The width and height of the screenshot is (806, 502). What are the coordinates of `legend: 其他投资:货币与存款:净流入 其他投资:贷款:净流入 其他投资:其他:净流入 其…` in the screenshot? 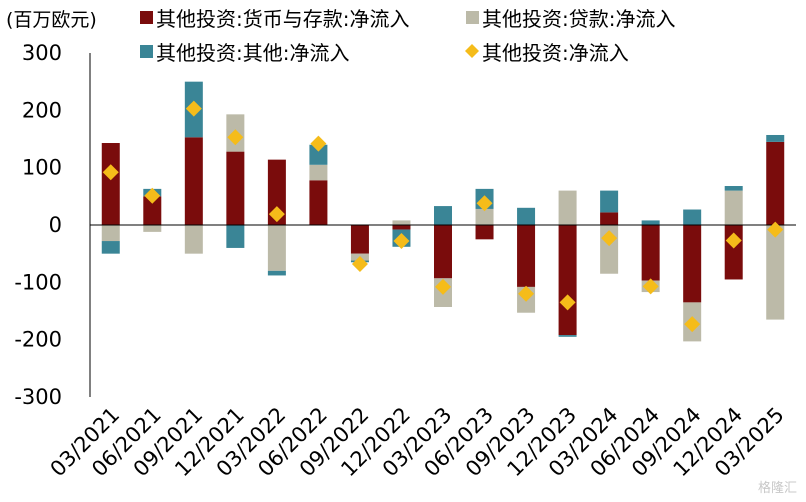 It's located at (407, 36).